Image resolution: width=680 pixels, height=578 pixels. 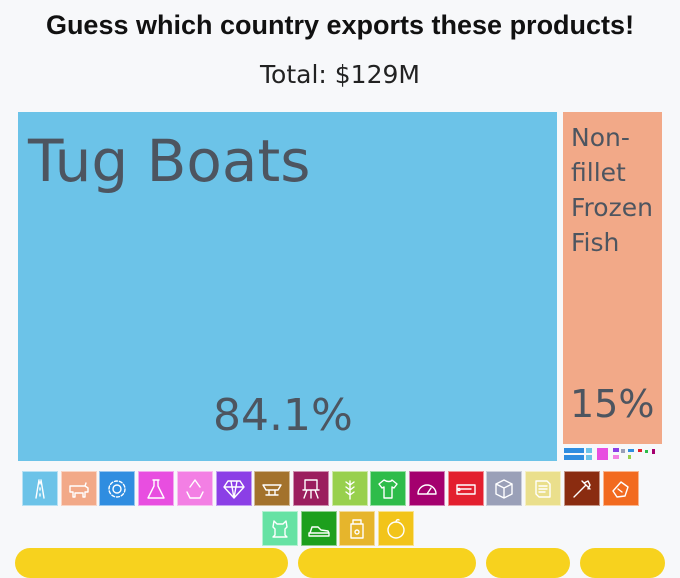 I want to click on vegetable-fats-icon, so click(x=396, y=528).